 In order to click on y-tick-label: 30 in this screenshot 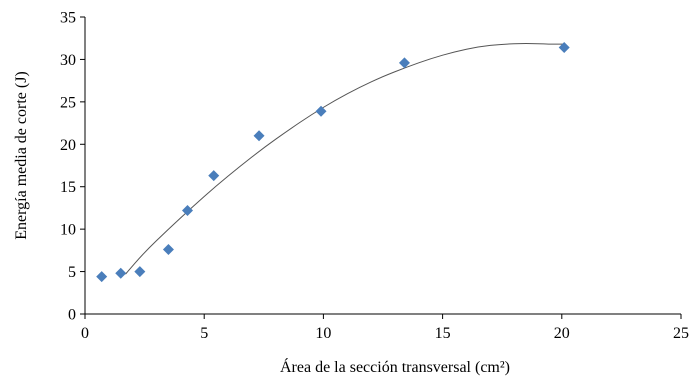, I will do `click(68, 60)`.